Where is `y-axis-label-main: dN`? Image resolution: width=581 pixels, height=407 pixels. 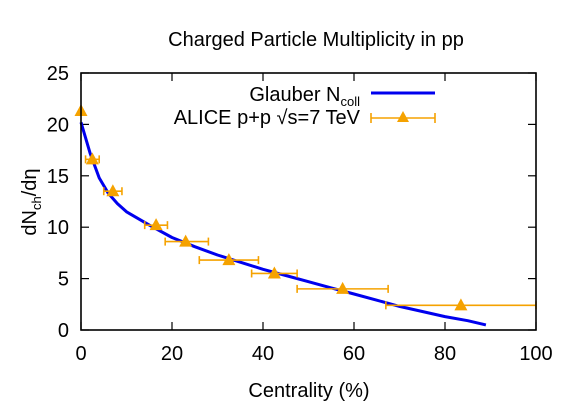
y-axis-label-main: dN is located at coordinates (30, 223).